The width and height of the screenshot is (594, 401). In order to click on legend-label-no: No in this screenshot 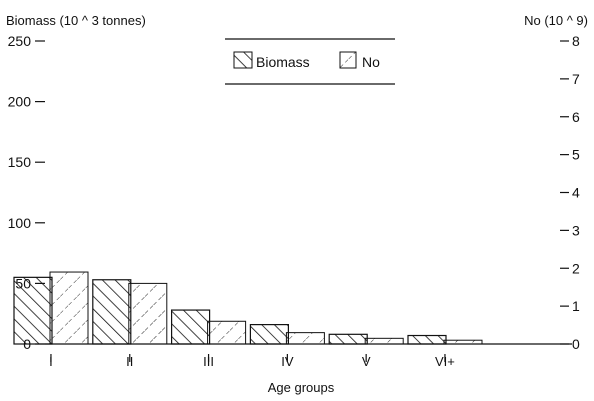, I will do `click(371, 62)`.